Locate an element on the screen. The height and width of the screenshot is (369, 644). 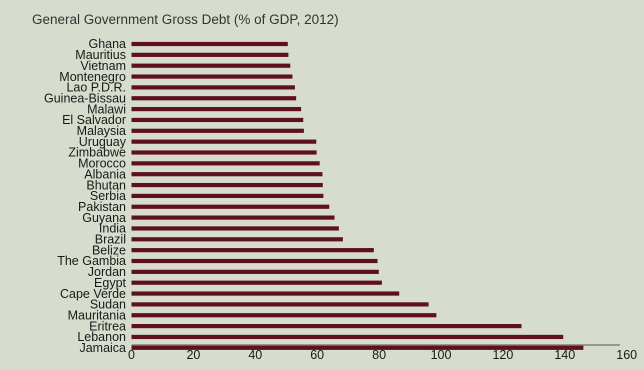
category-label: Jordan is located at coordinates (107, 272).